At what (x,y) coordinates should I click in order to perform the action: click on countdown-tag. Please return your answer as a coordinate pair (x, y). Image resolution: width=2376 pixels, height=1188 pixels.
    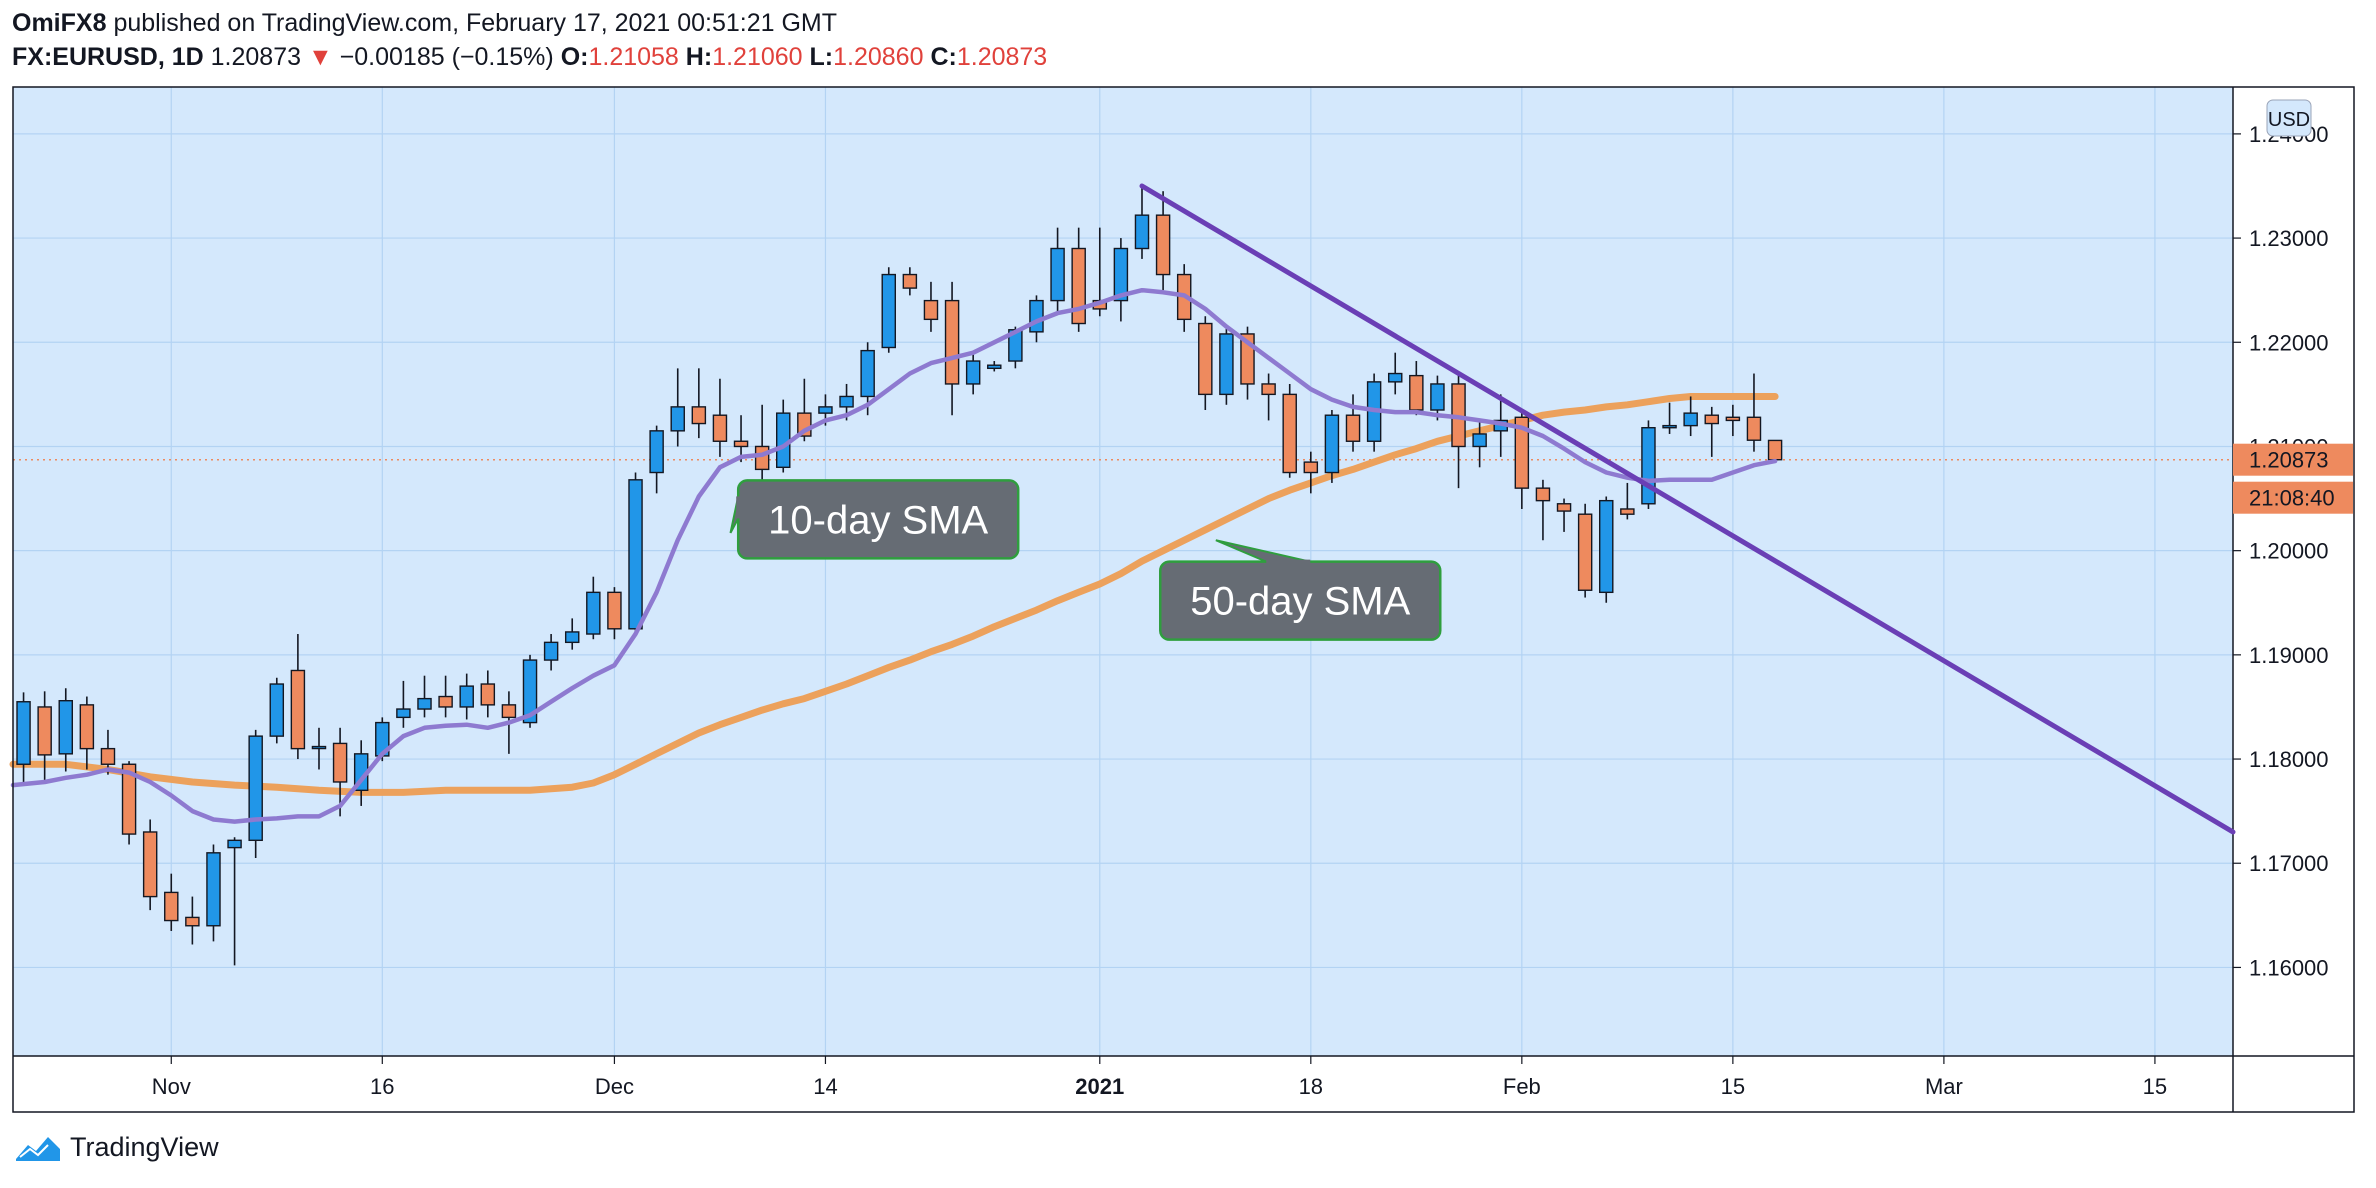
    Looking at the image, I should click on (2293, 497).